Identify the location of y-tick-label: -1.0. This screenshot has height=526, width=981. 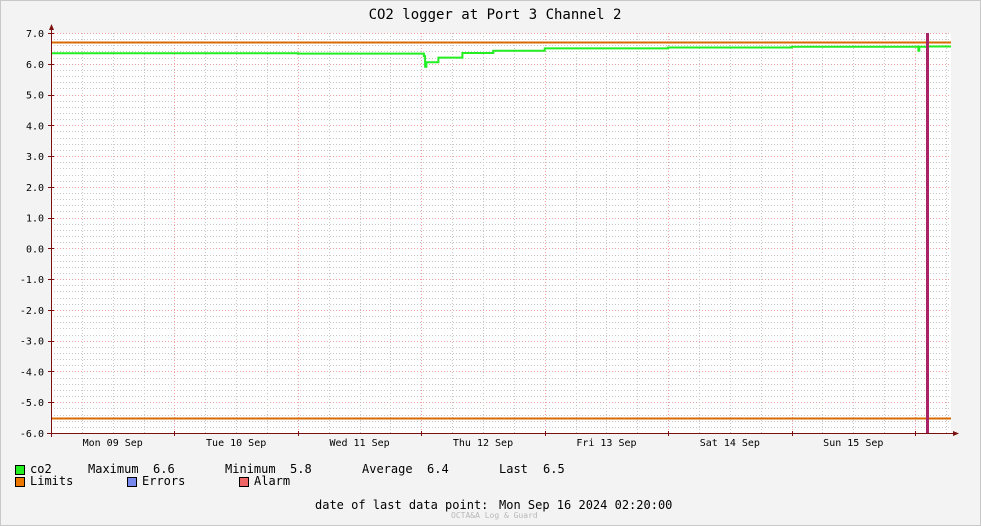
(32, 280).